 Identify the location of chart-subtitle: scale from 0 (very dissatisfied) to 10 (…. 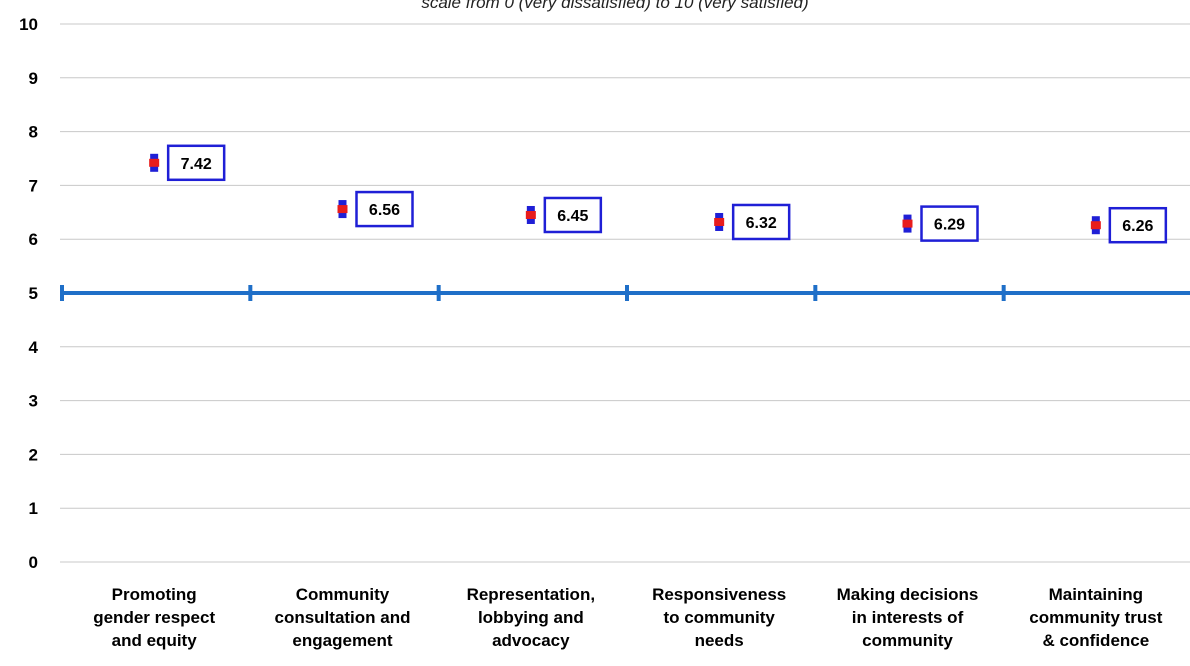
(614, 6).